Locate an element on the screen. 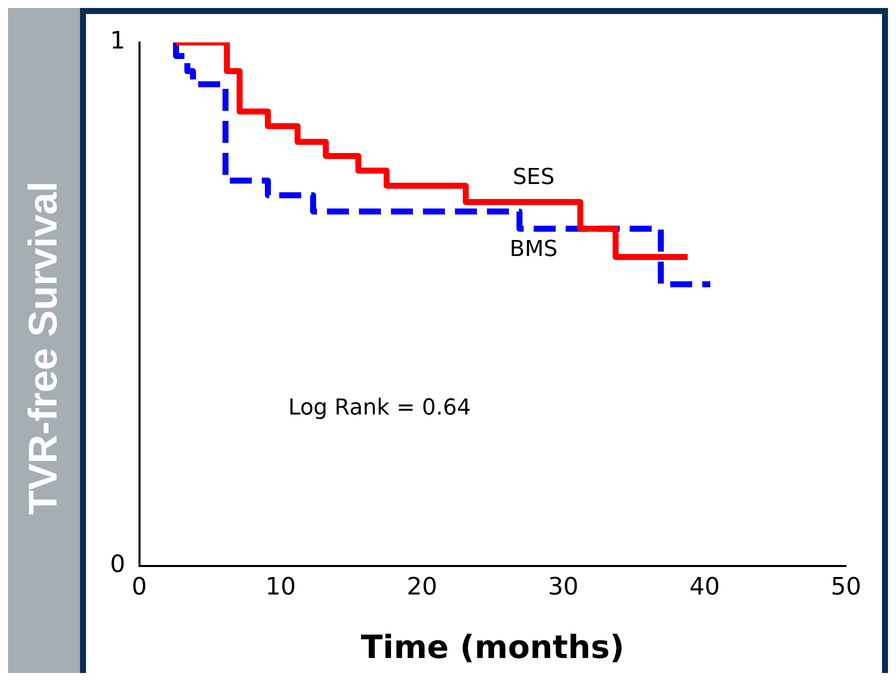 The image size is (896, 681). x-tick-label: 10 is located at coordinates (280, 586).